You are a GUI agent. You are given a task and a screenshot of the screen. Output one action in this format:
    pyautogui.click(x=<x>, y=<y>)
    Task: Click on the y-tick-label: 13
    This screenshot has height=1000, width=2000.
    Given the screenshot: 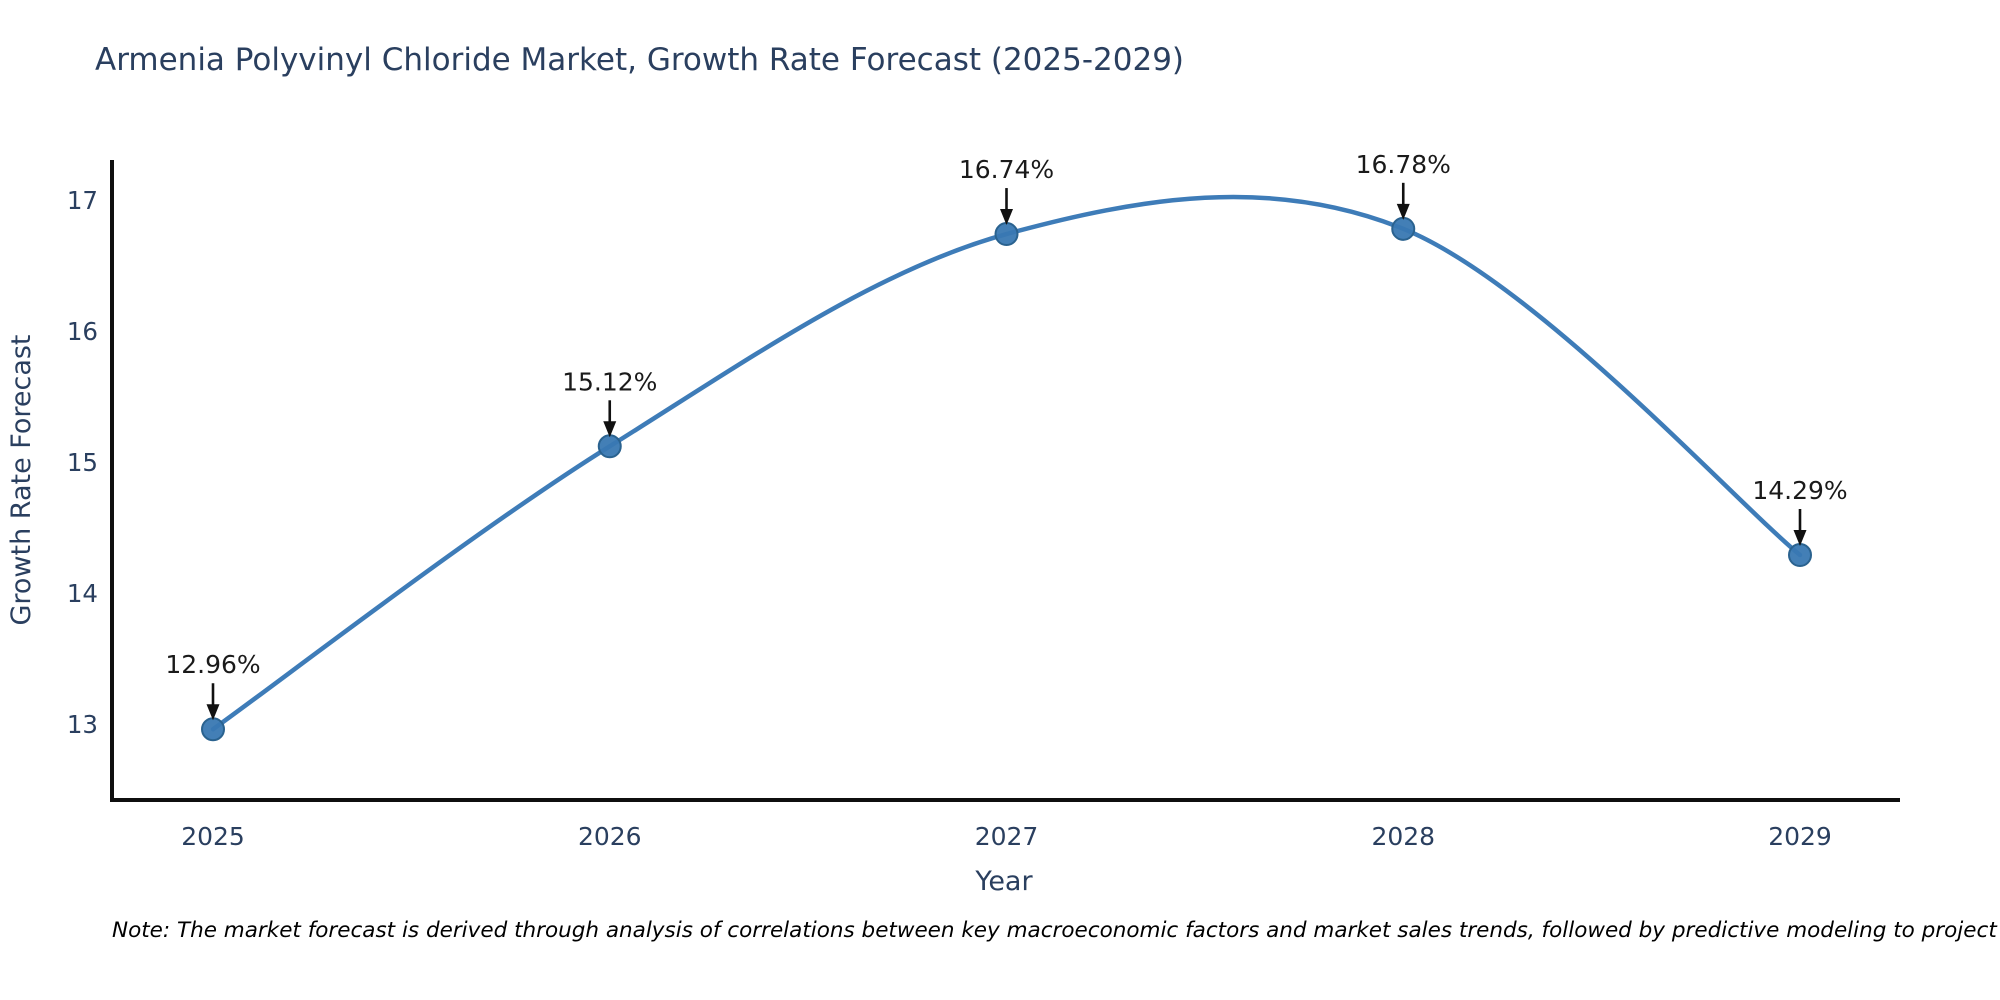 What is the action you would take?
    pyautogui.click(x=82, y=724)
    